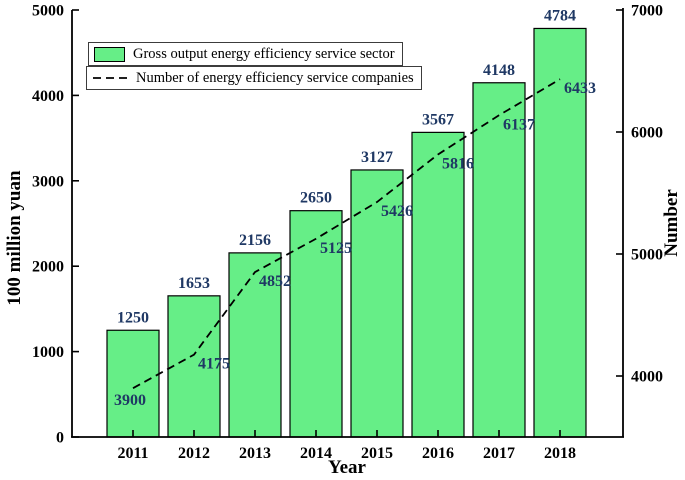  I want to click on left-tick-label-5000: 5000, so click(48, 11).